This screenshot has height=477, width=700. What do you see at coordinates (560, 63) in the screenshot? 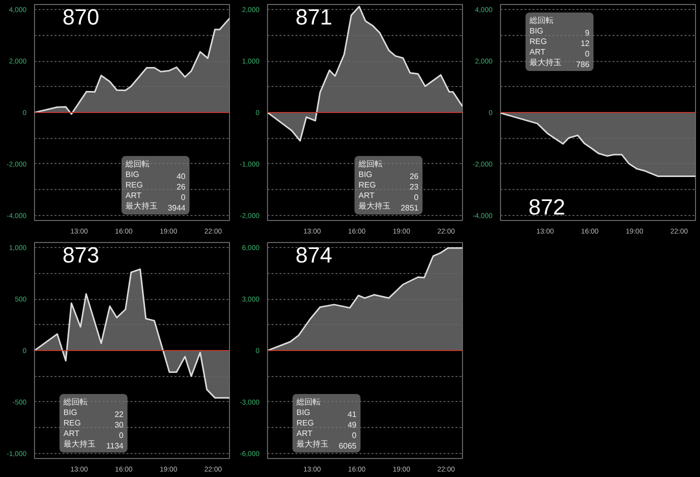
I see `text: 最大持玉 786` at bounding box center [560, 63].